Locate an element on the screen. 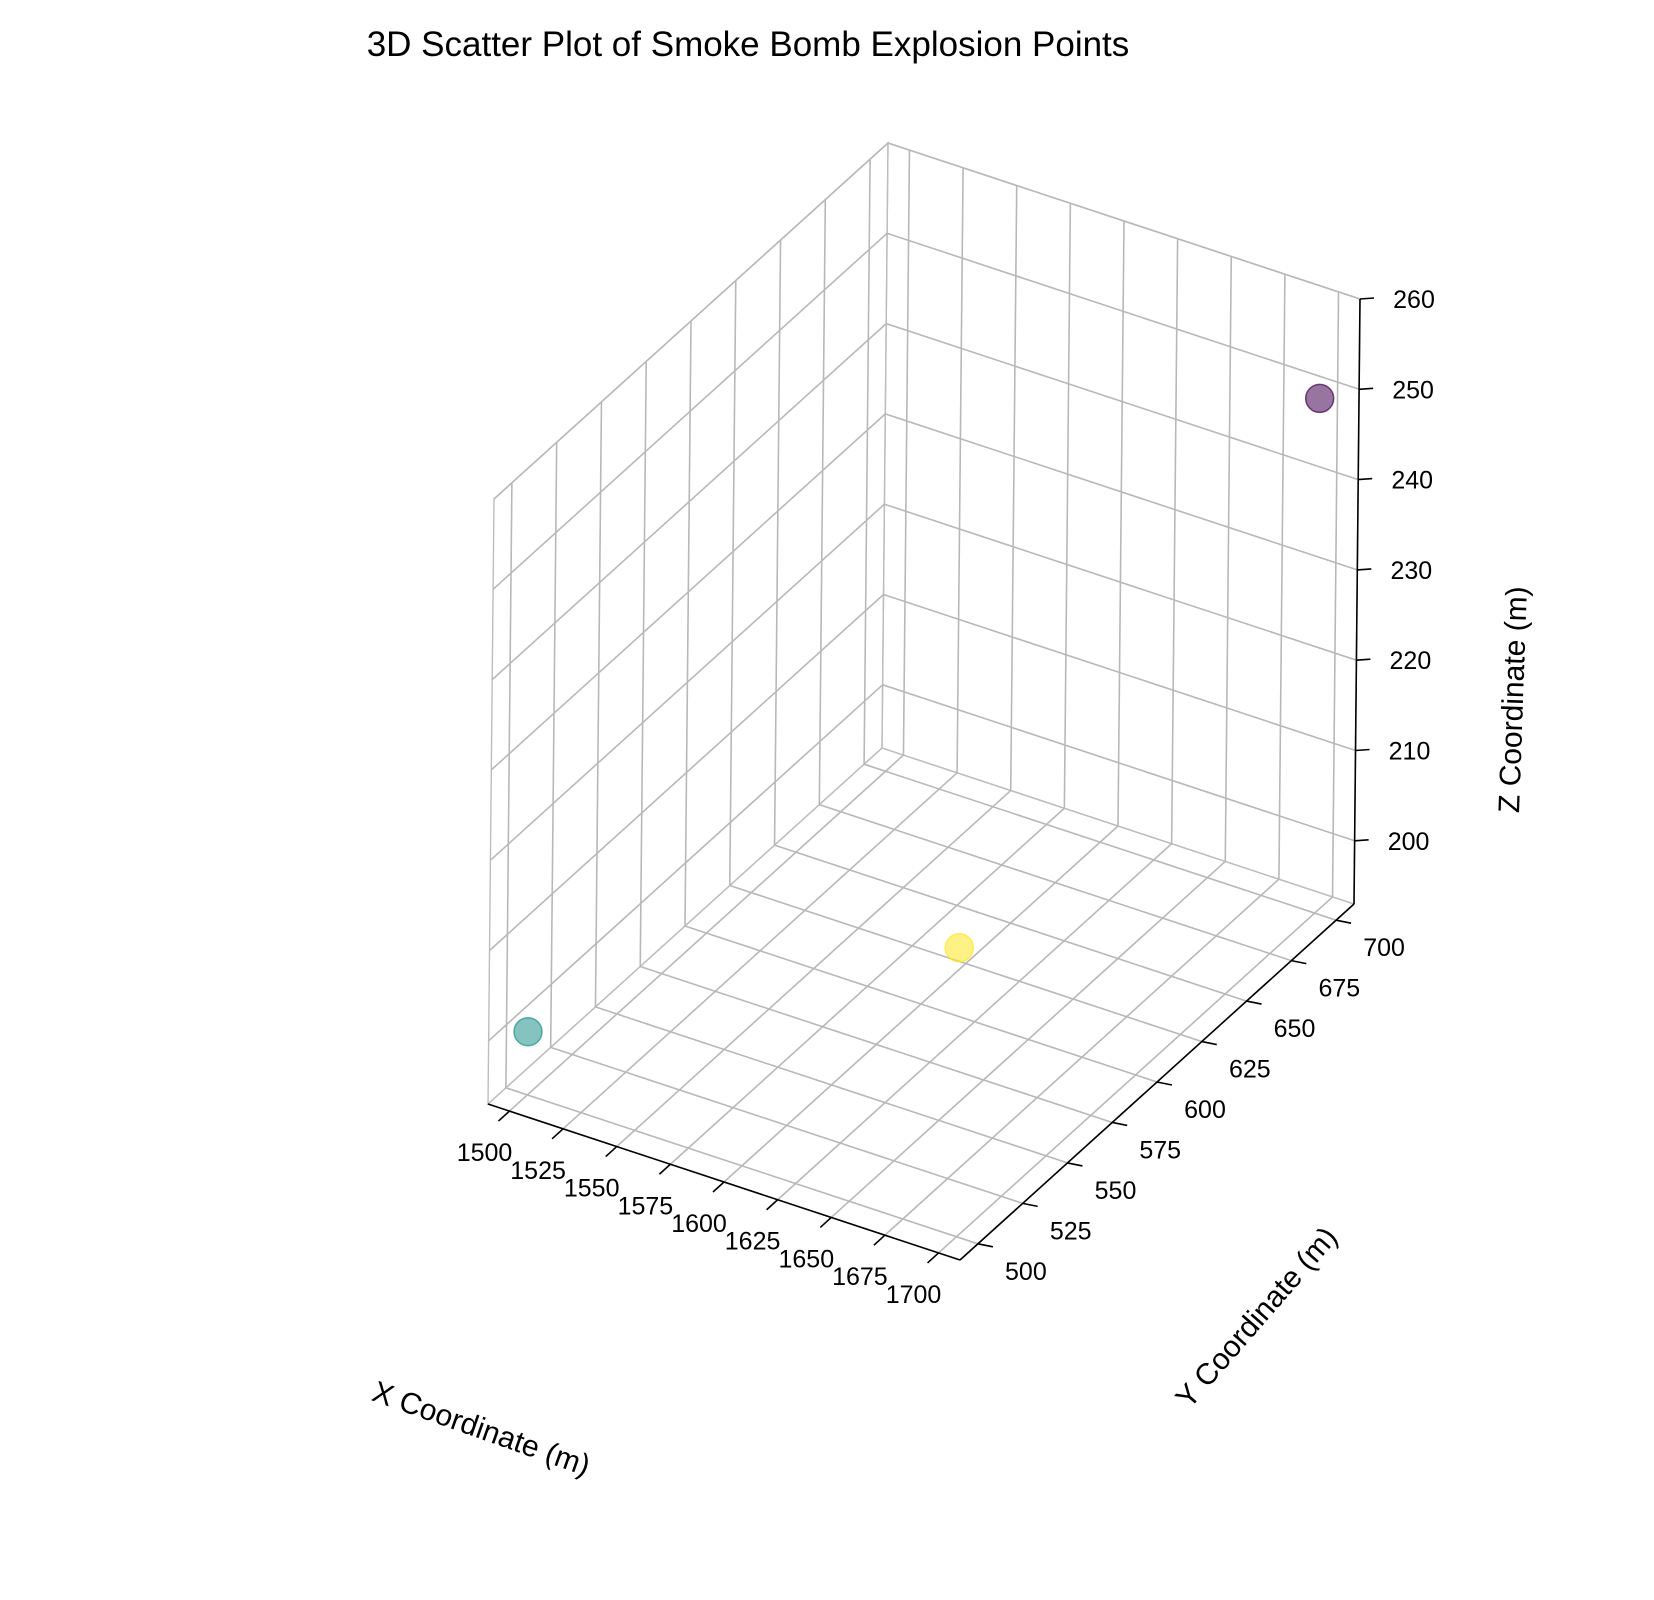  x-tick-label: 1500 is located at coordinates (485, 1153).